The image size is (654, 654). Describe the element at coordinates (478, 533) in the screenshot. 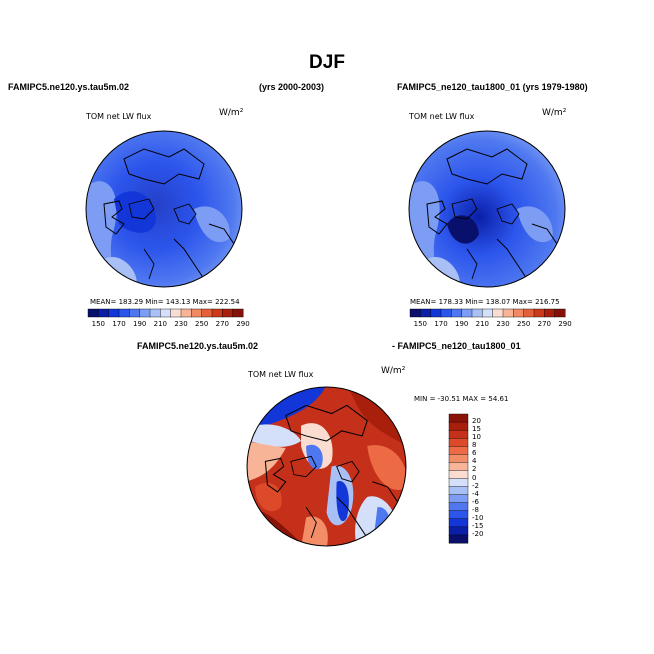

I see `diff-colorbar-tick-label: -20` at that location.